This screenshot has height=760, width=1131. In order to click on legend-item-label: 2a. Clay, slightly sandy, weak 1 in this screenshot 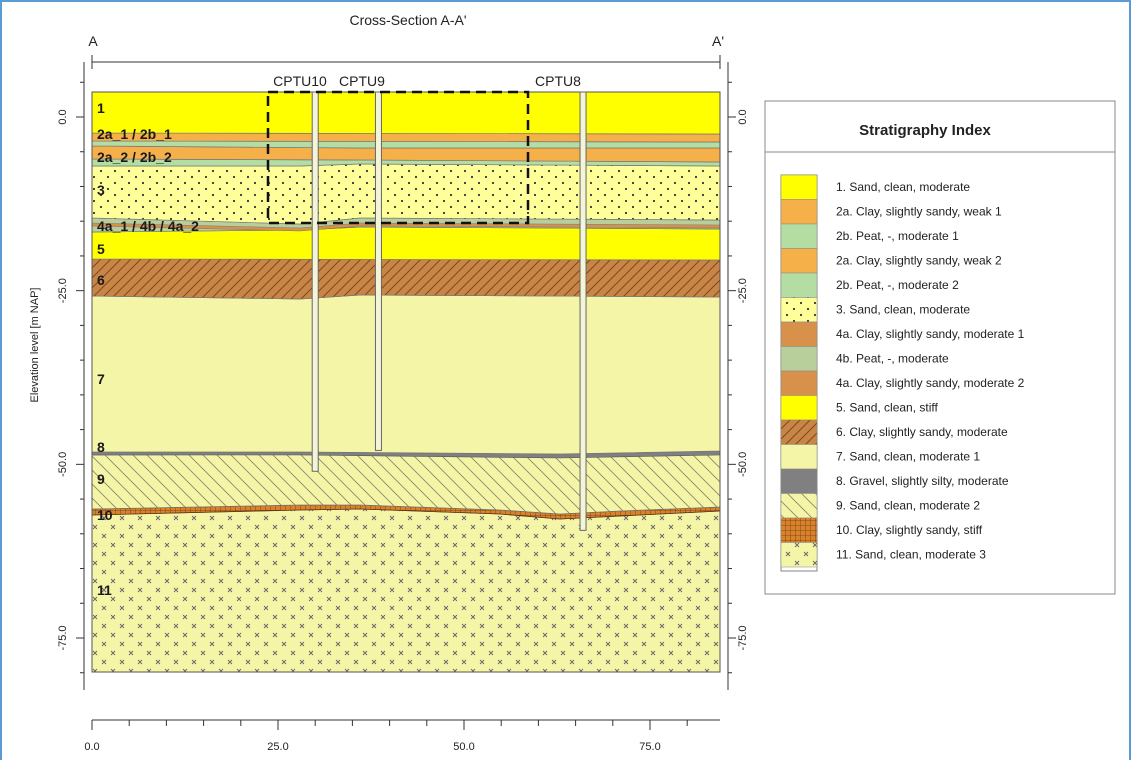, I will do `click(919, 212)`.